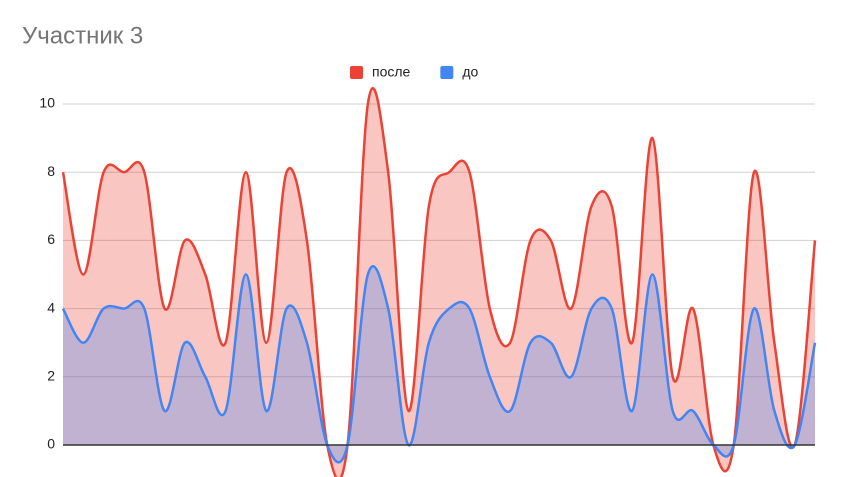  What do you see at coordinates (391, 72) in the screenshot?
I see `legend-label: после` at bounding box center [391, 72].